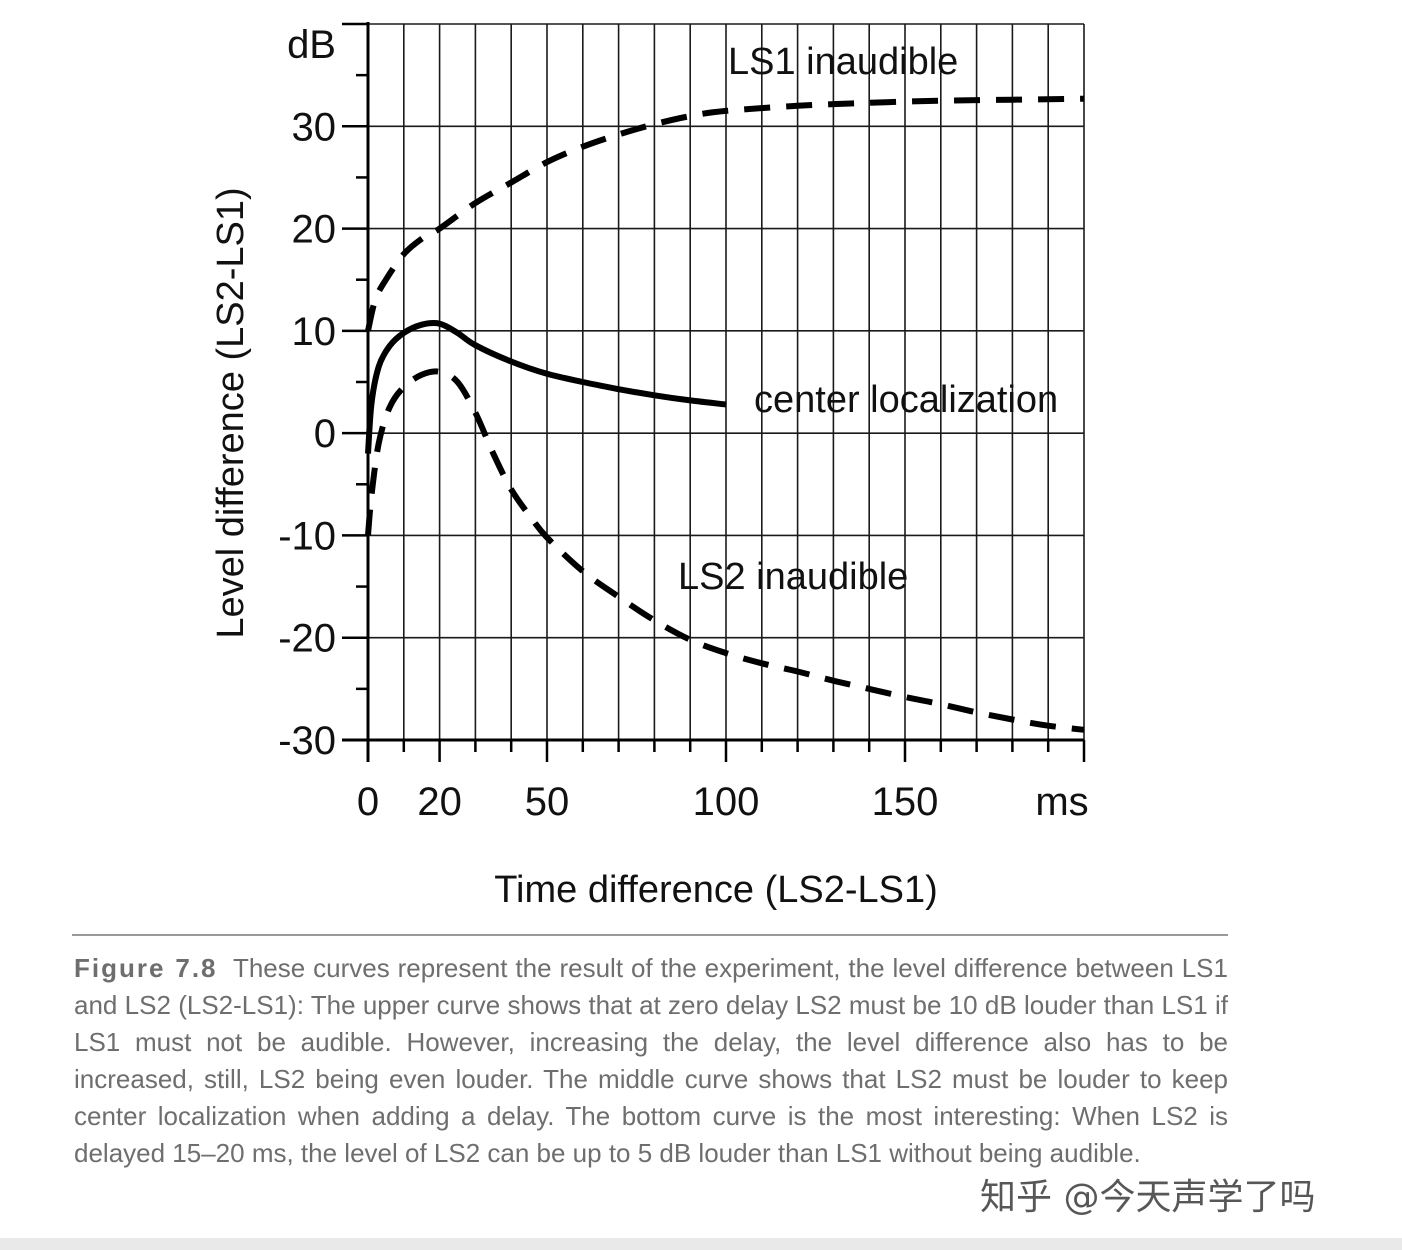 Image resolution: width=1402 pixels, height=1250 pixels. What do you see at coordinates (231, 412) in the screenshot?
I see `y-axis-title: Level difference (LS2-LS1)` at bounding box center [231, 412].